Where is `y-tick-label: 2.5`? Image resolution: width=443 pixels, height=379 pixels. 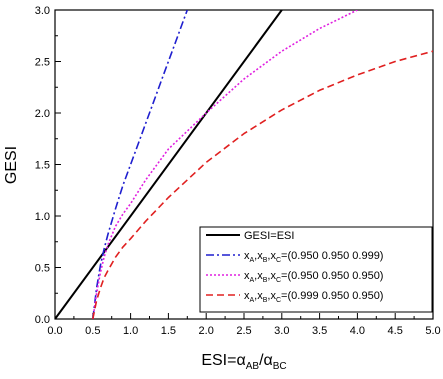 y-tick-label: 2.5 is located at coordinates (42, 63).